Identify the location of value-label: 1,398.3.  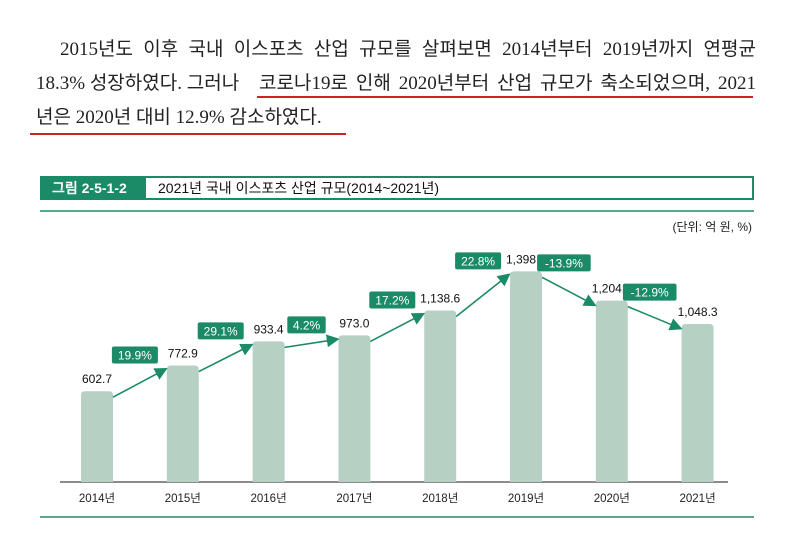
(526, 259).